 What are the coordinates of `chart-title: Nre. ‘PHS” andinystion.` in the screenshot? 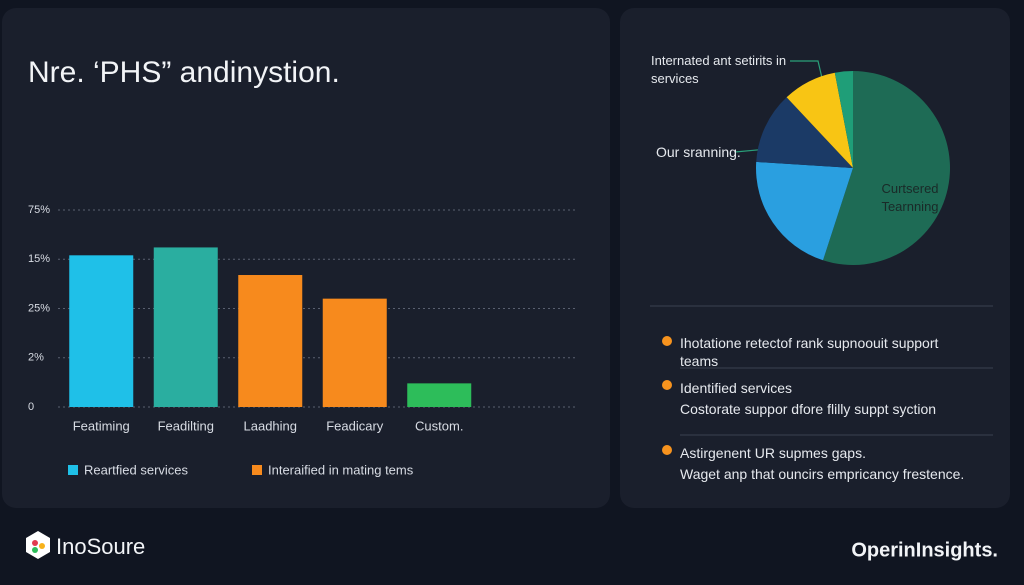 It's located at (184, 72).